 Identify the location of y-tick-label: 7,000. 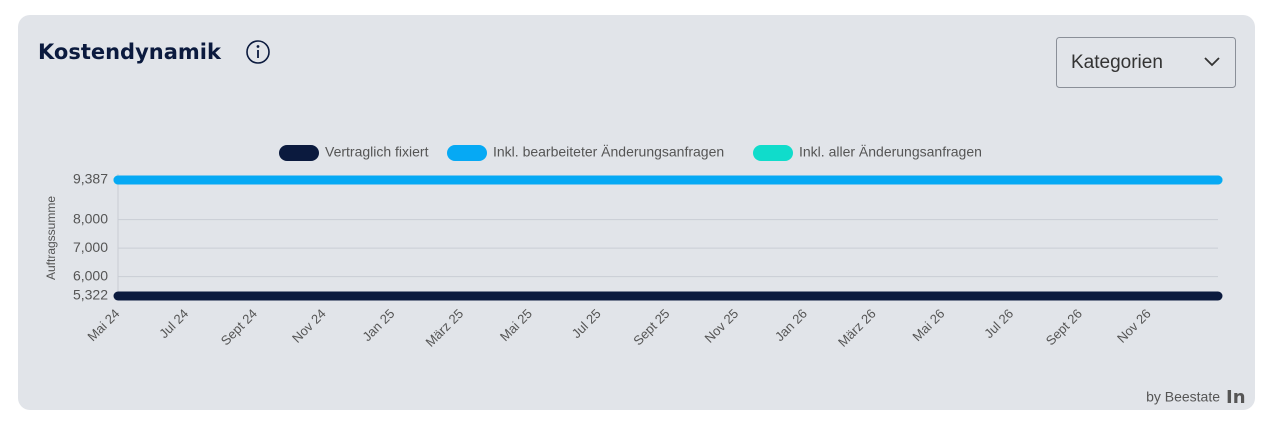
(90, 247).